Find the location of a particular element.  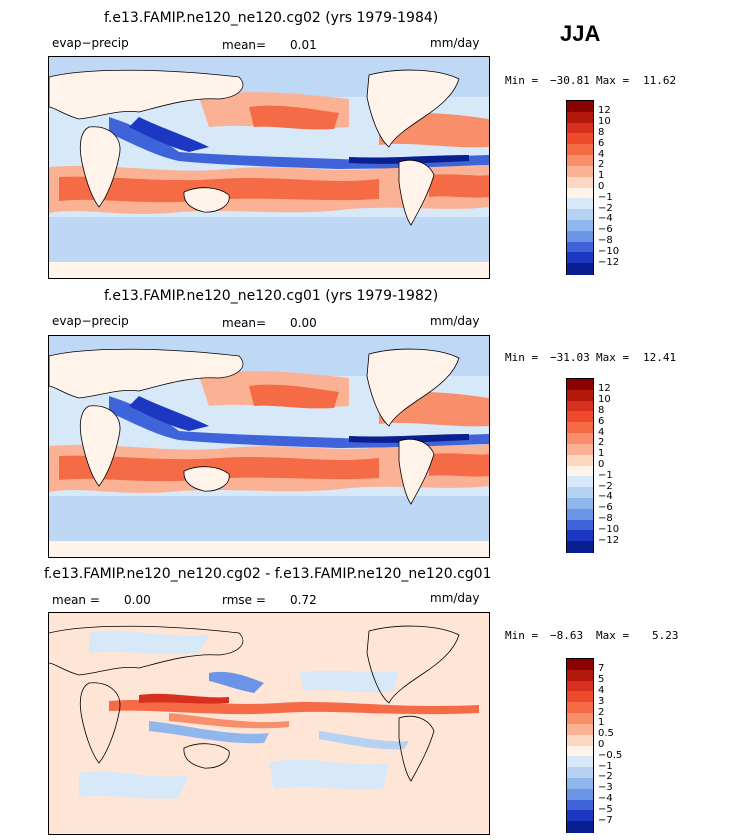

panel1-max-value: 11.62 is located at coordinates (660, 80).